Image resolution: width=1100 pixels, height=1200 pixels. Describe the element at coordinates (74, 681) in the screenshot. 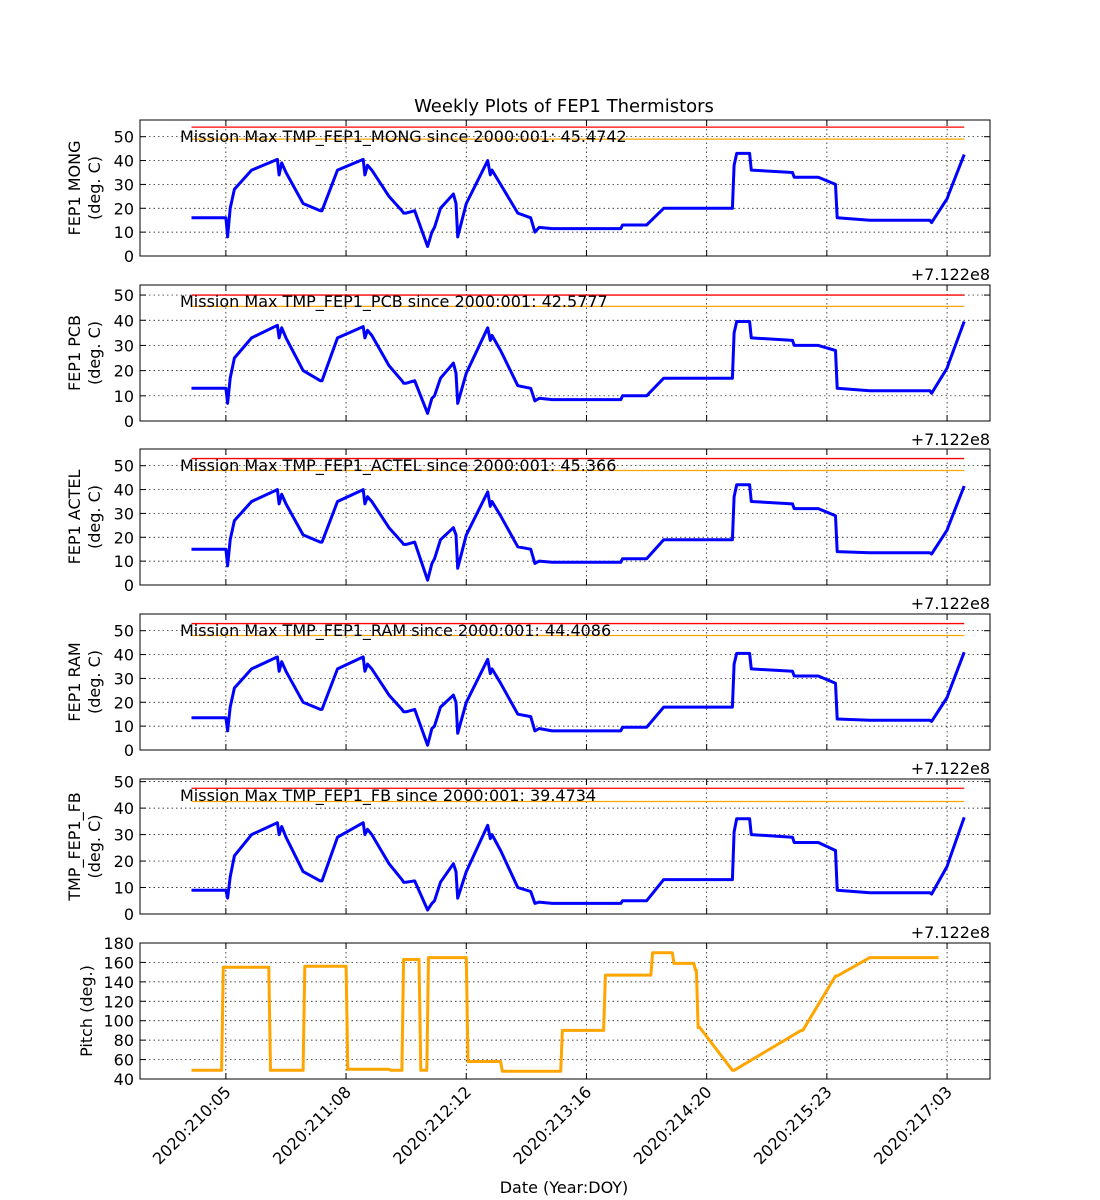

I see `y-axis-label: FEP1 RAM` at that location.